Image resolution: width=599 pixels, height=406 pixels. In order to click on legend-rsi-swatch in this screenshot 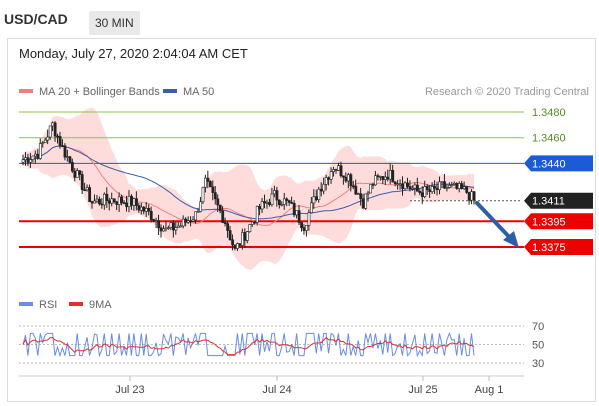, I will do `click(26, 304)`.